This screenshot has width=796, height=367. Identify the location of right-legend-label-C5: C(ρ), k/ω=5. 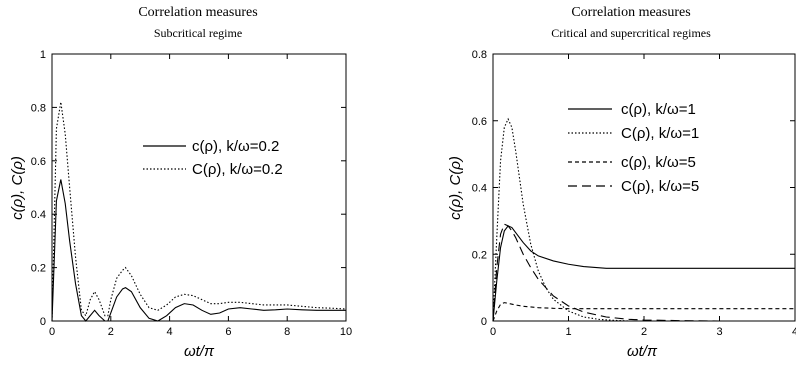
(660, 186).